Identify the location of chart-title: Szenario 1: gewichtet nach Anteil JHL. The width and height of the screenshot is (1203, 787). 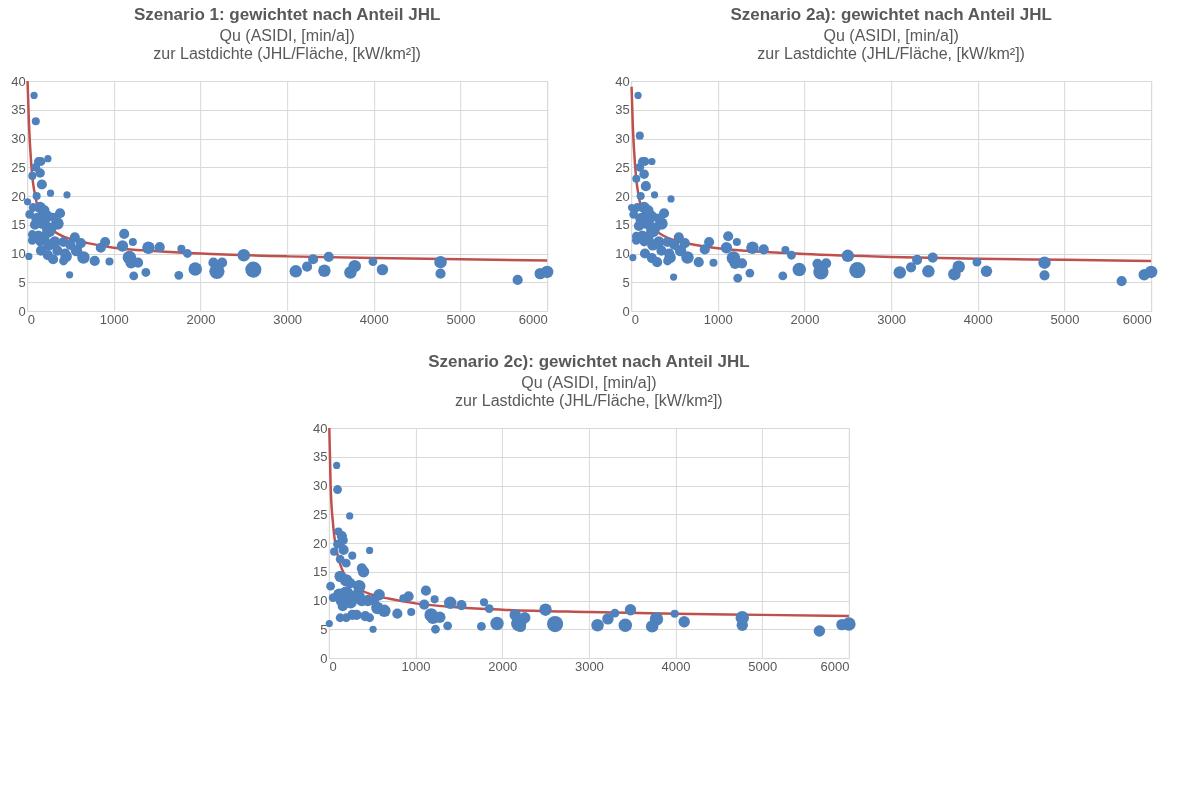
(287, 14).